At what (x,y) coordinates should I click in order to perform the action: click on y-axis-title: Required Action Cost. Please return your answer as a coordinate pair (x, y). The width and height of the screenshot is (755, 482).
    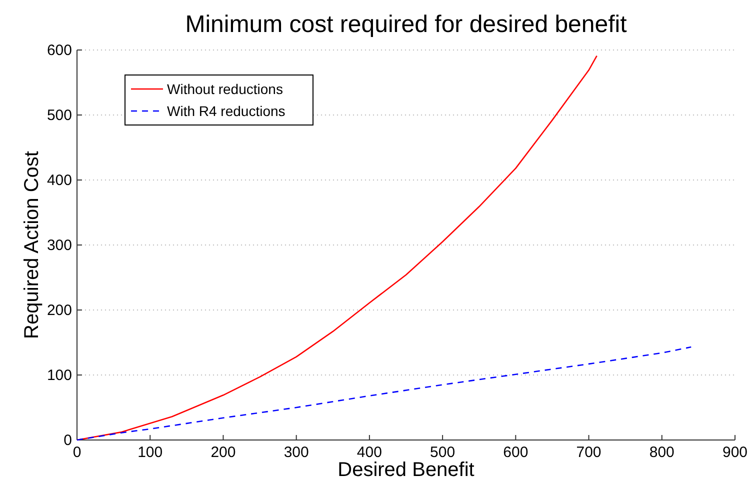
    Looking at the image, I should click on (32, 244).